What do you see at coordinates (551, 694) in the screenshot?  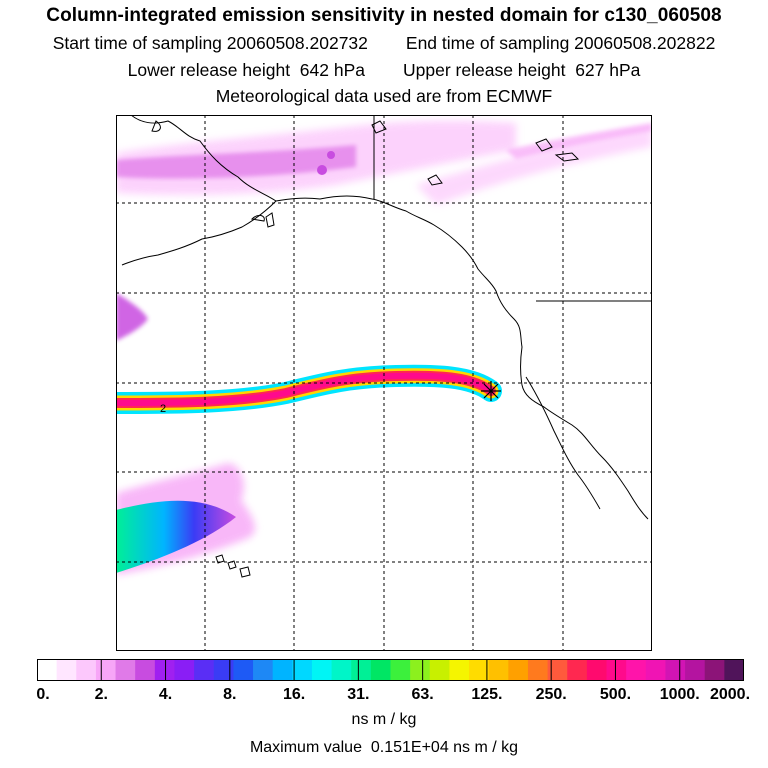 I see `colorbar-tick-label: 250.` at bounding box center [551, 694].